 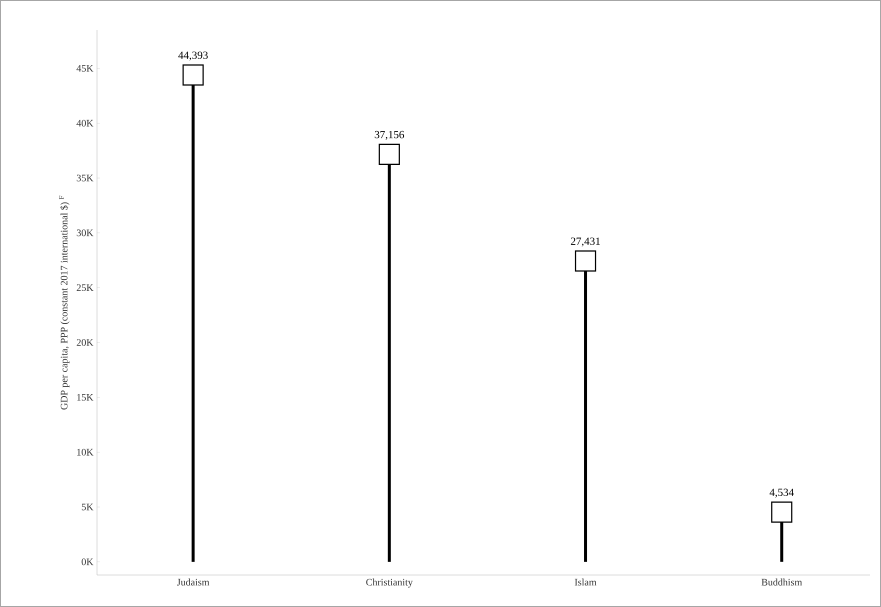 What do you see at coordinates (193, 56) in the screenshot?
I see `data-label: 44,393` at bounding box center [193, 56].